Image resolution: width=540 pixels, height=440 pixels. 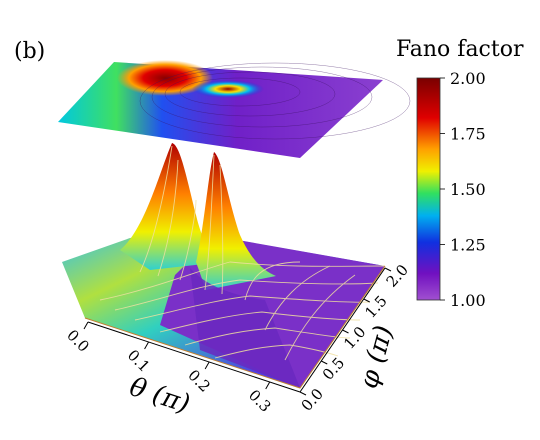 I want to click on colorbar: 1.00 1.25 1.50 1.75 2.00, so click(x=451, y=189).